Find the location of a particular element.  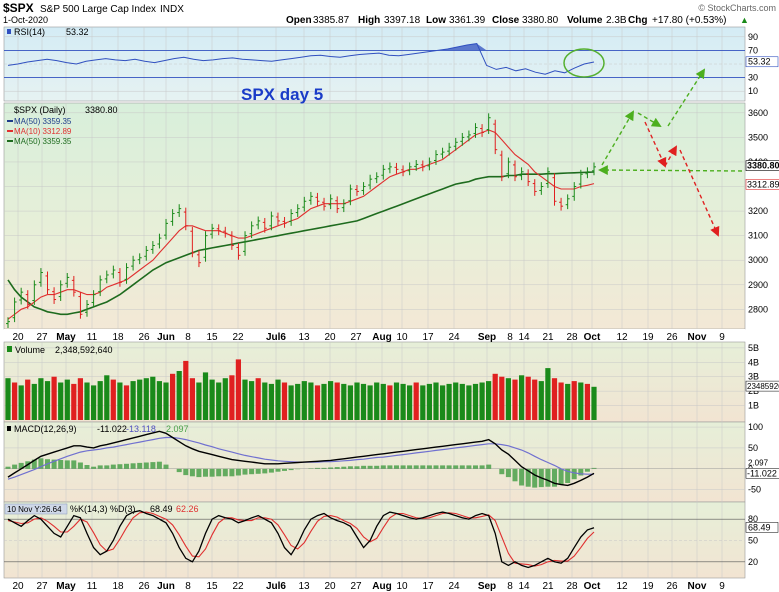

ma10-legend: MA(10) 3312.89 is located at coordinates (43, 131).